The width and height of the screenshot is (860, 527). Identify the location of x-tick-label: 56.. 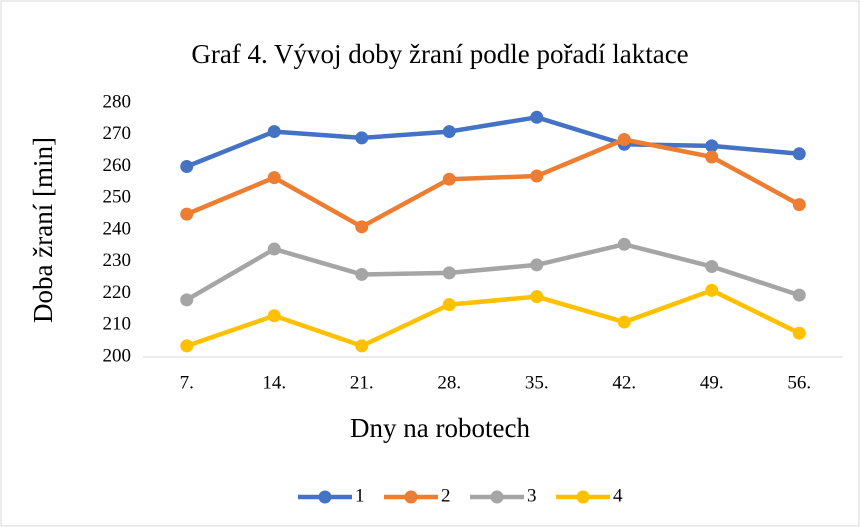
(799, 382).